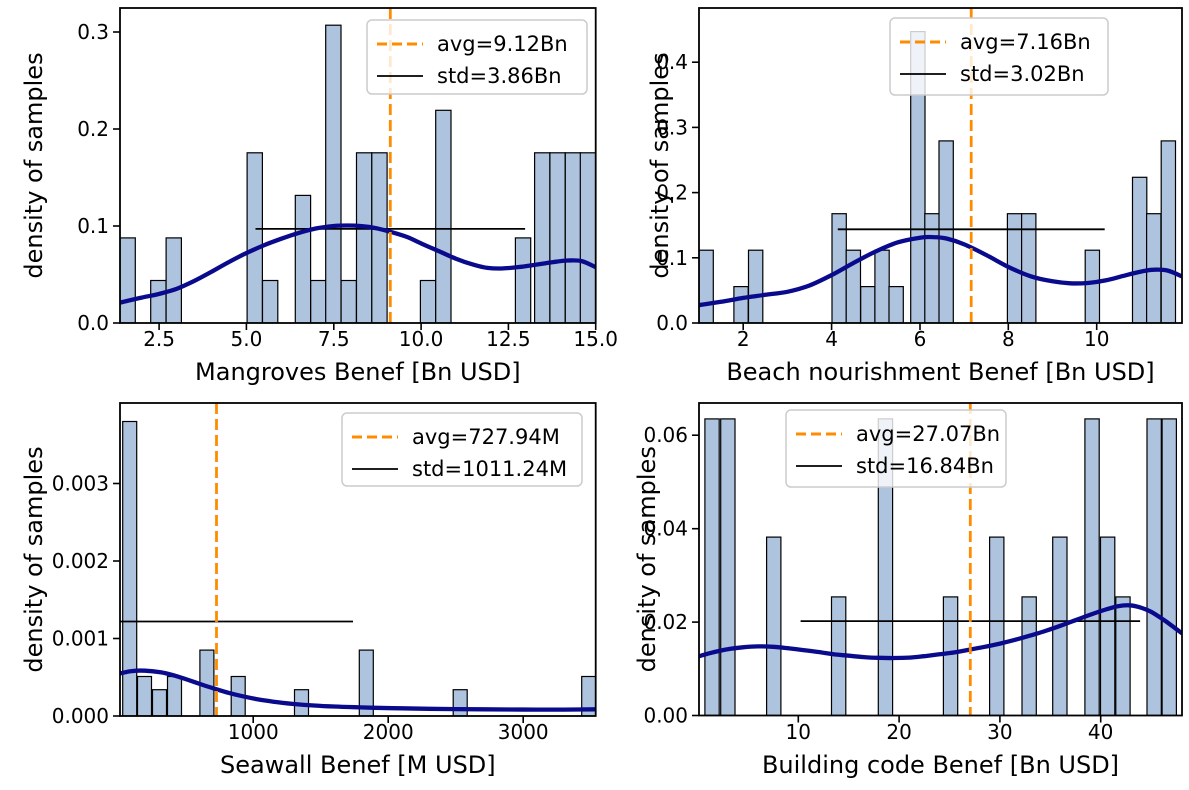 The image size is (1189, 790). I want to click on legend-avg-label: avg=27.07Bn, so click(928, 434).